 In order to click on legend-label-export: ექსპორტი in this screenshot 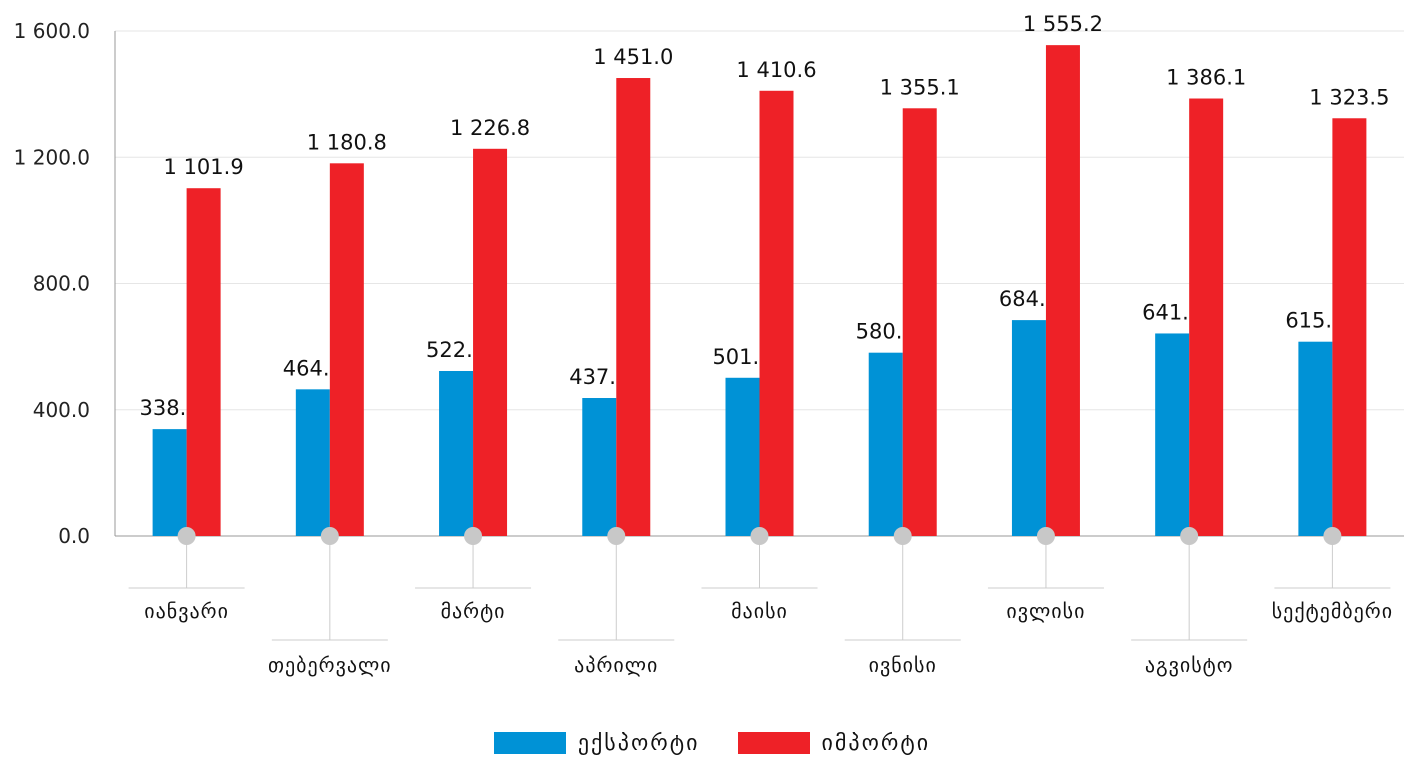, I will do `click(638, 743)`.